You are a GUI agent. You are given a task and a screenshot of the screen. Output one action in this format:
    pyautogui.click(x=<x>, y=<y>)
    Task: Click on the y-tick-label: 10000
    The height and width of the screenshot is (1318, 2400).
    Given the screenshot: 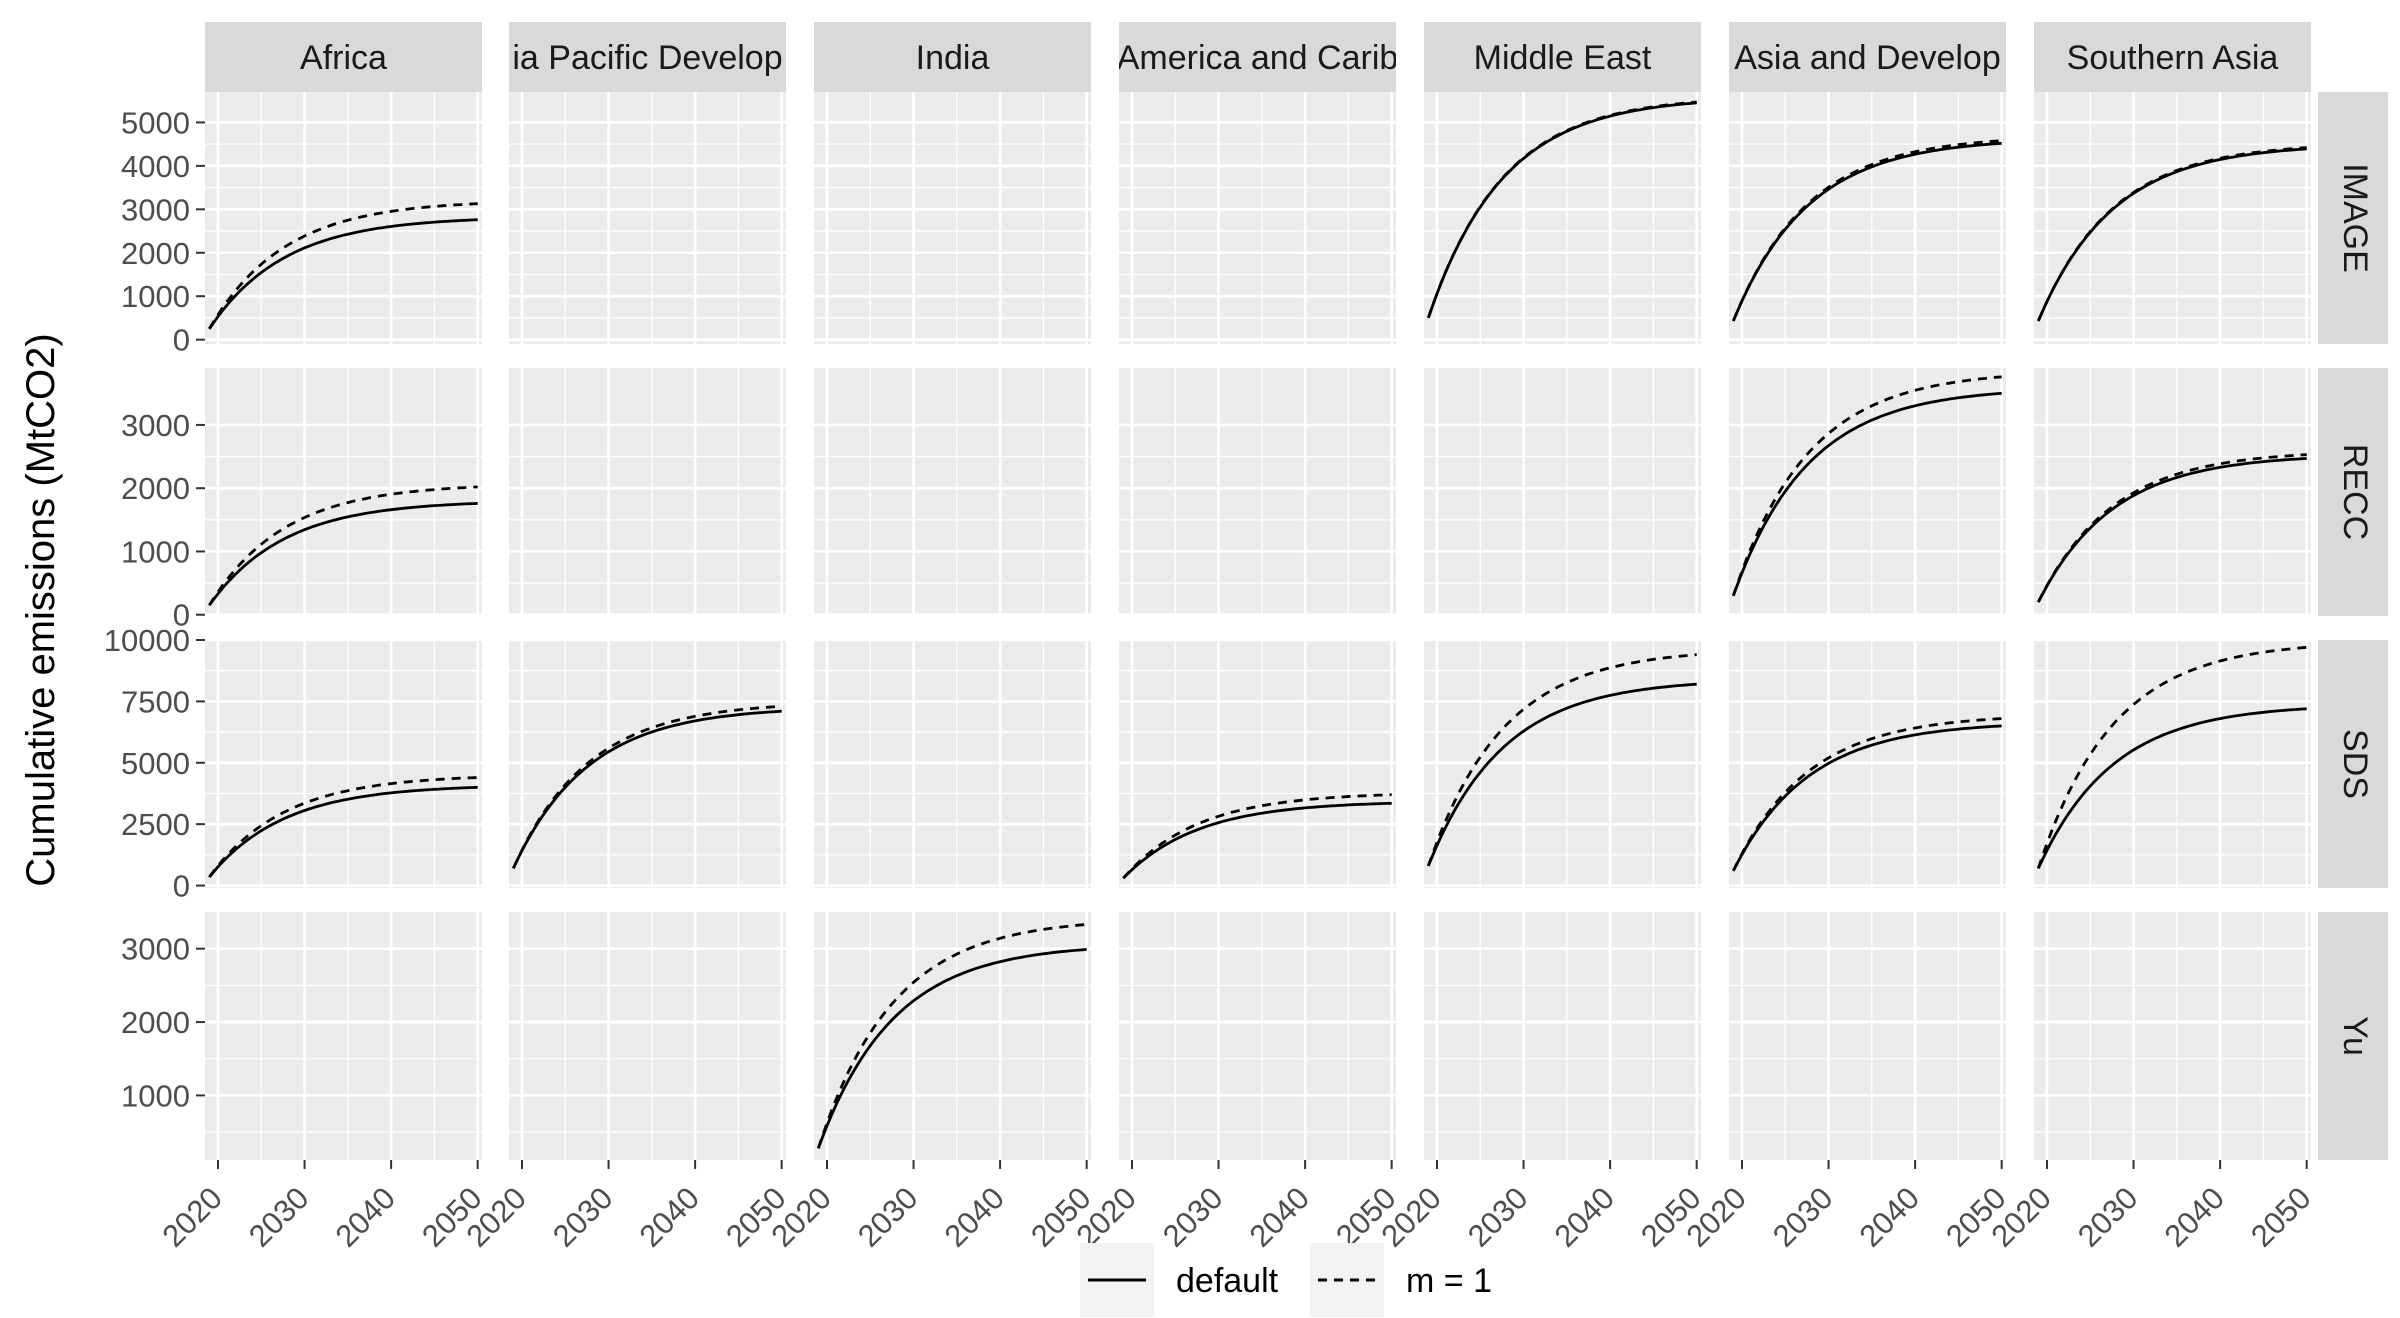 What is the action you would take?
    pyautogui.click(x=147, y=640)
    